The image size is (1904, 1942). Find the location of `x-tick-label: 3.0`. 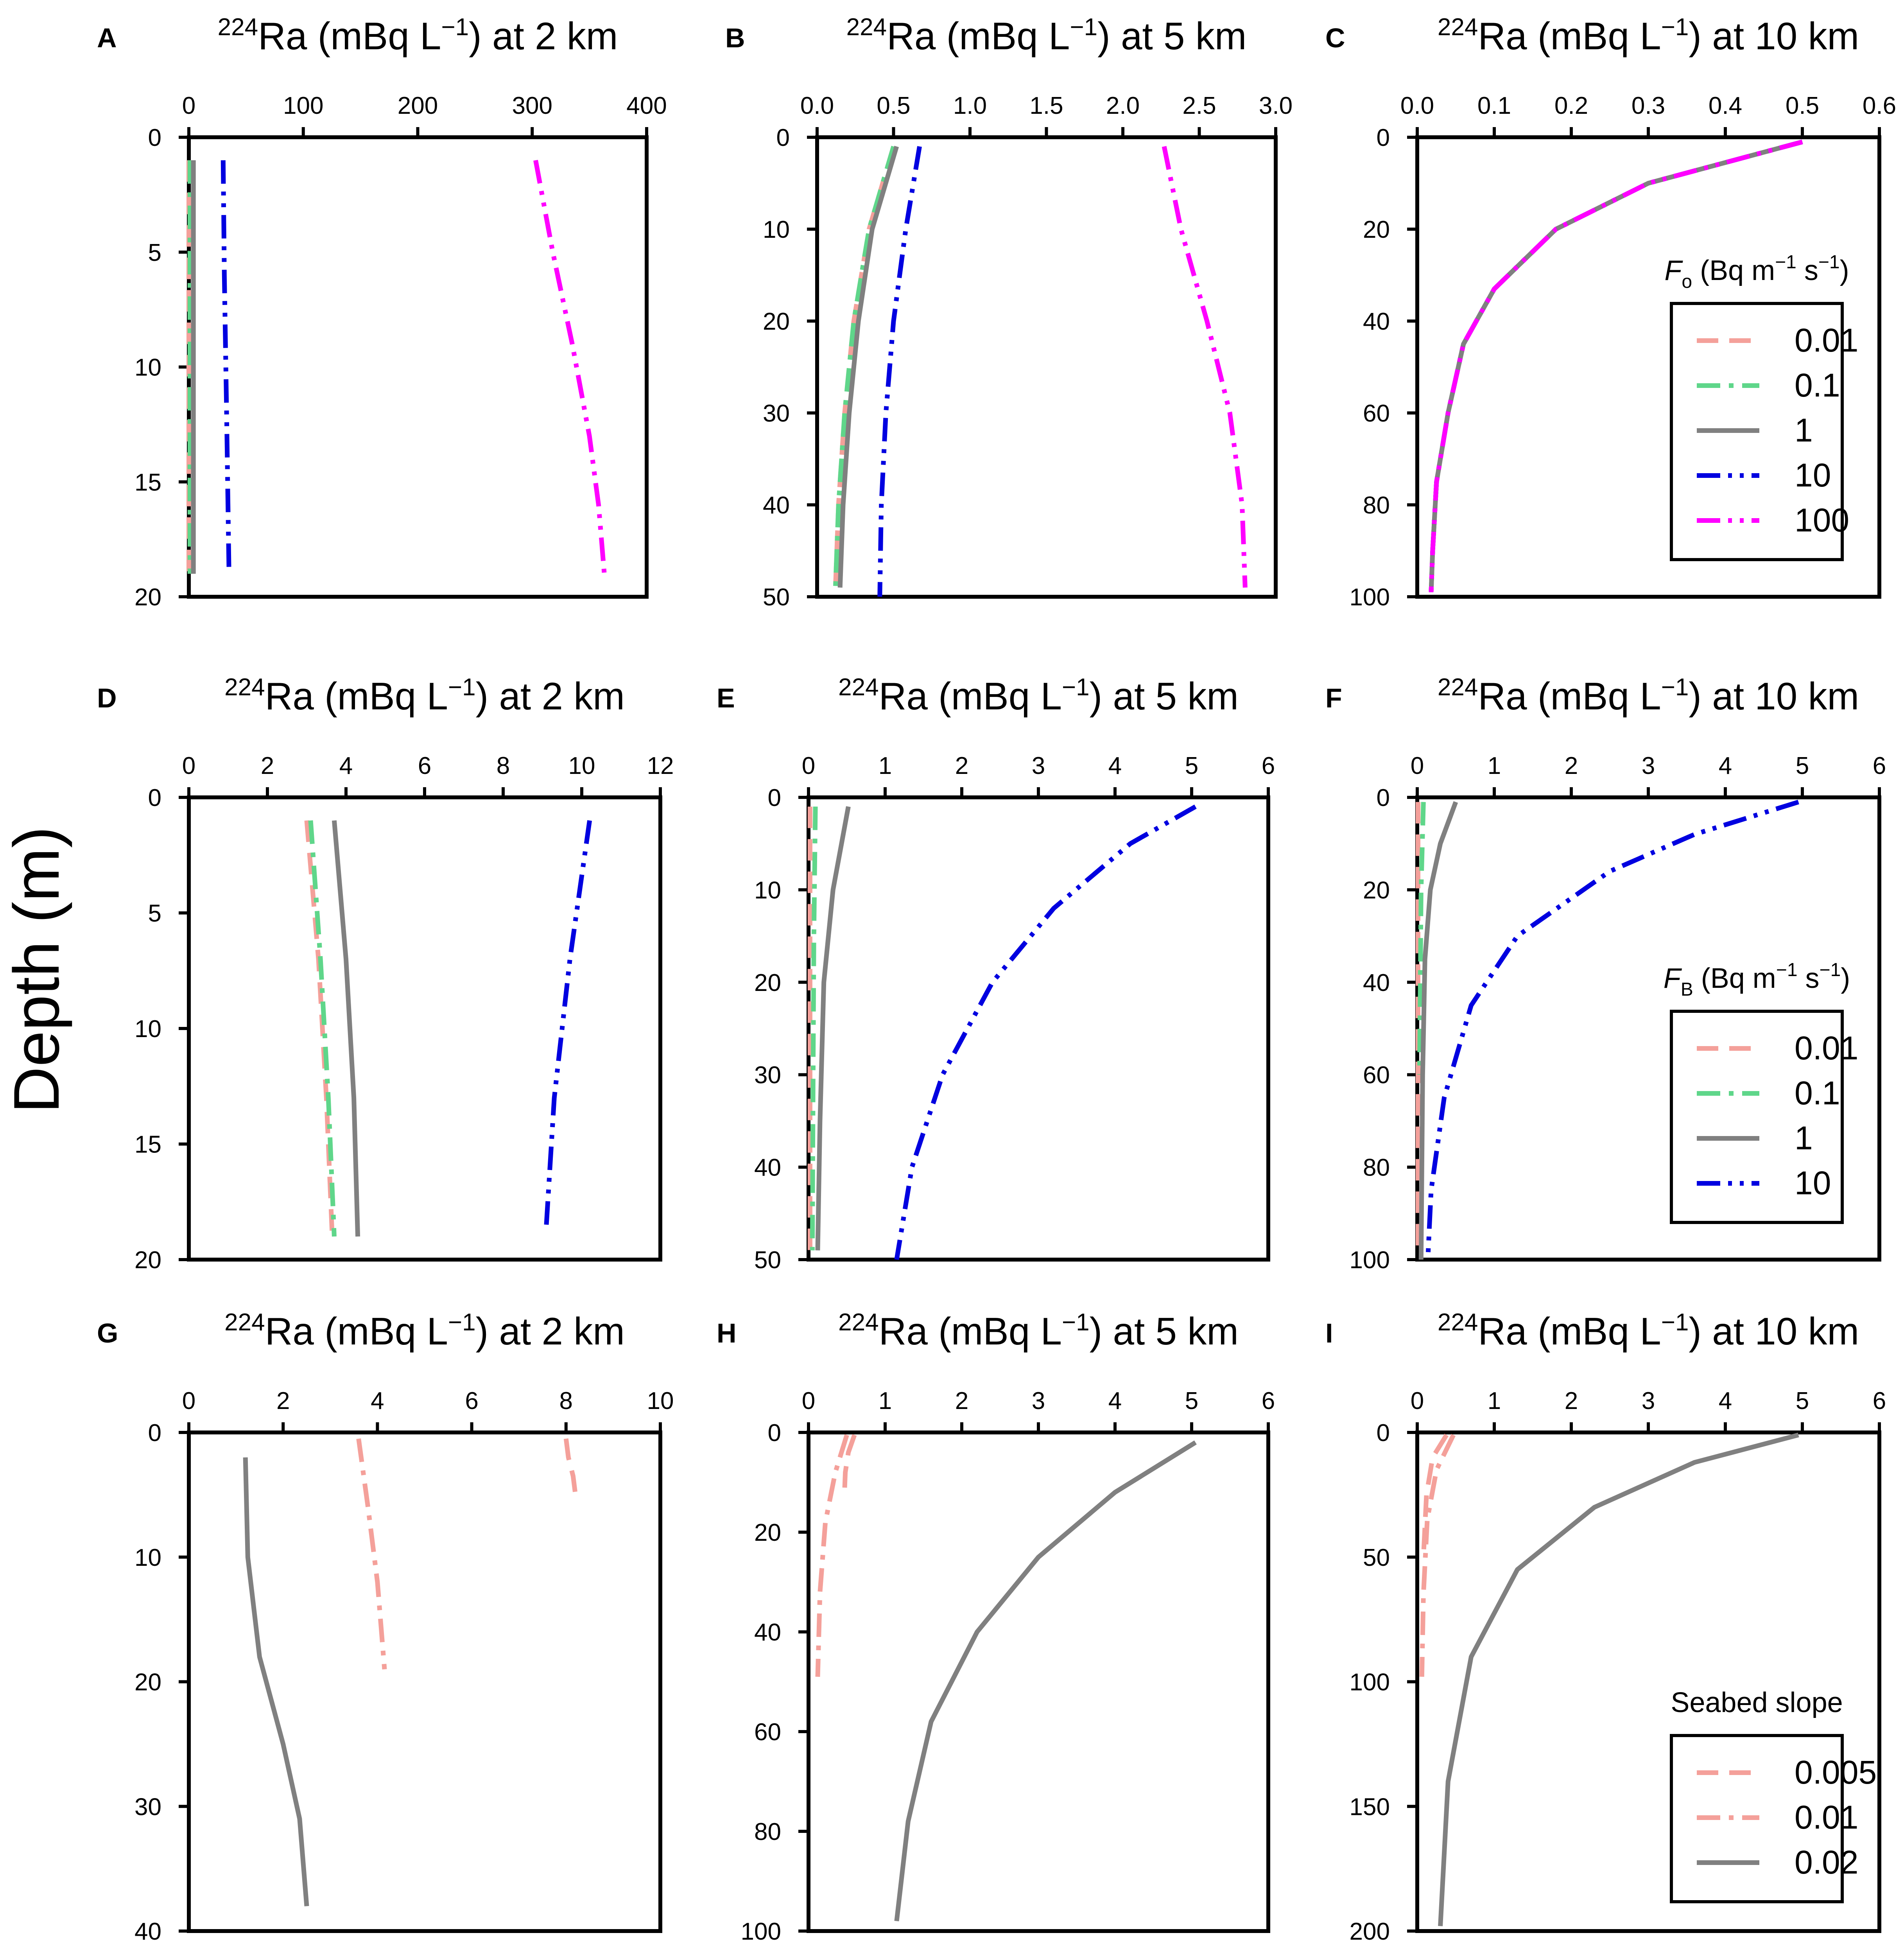

x-tick-label: 3.0 is located at coordinates (1276, 105).